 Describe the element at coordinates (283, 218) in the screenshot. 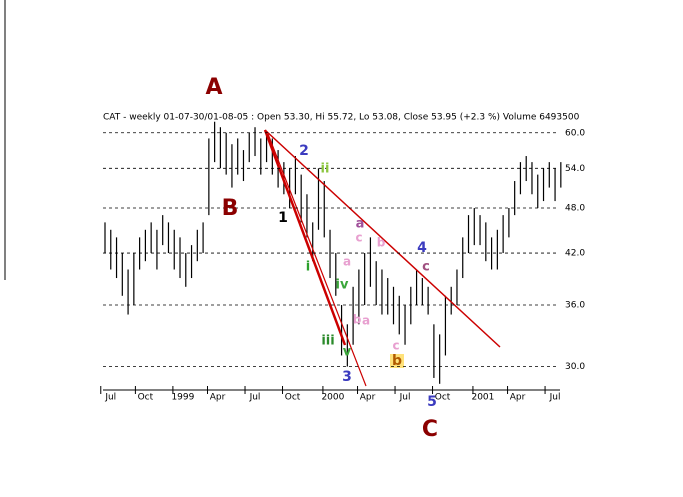

I see `wave-label: 1` at that location.